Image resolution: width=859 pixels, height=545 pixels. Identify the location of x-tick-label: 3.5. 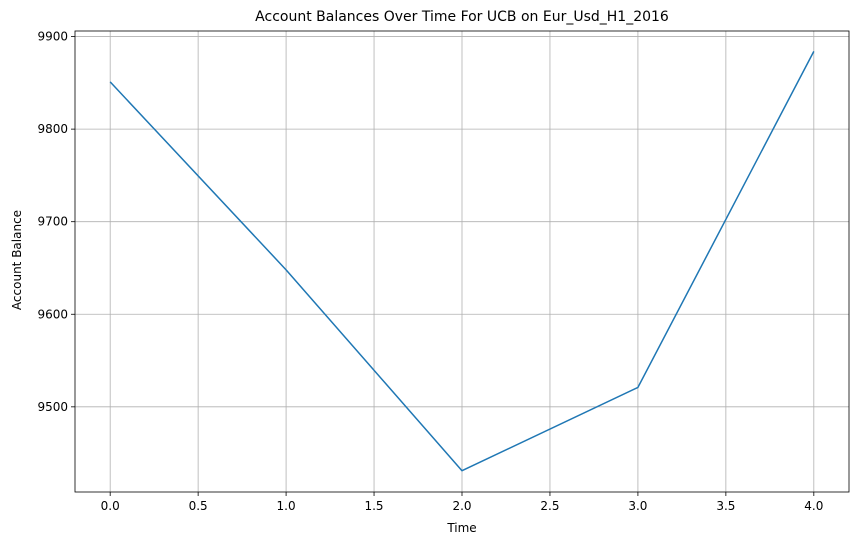
(725, 506).